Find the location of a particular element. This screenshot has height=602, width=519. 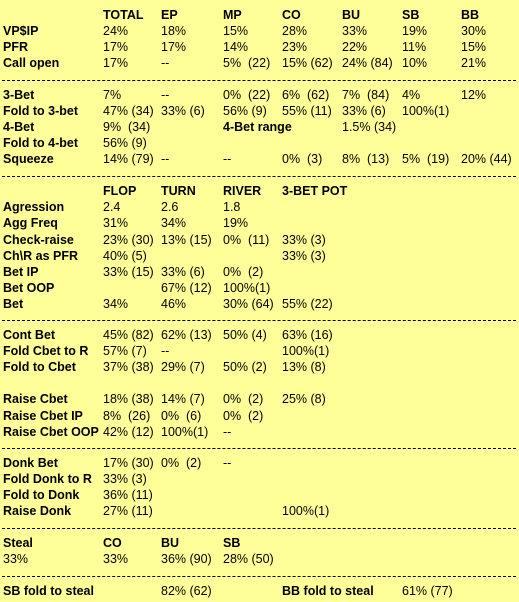

stat-value: 9% (34) is located at coordinates (127, 127).